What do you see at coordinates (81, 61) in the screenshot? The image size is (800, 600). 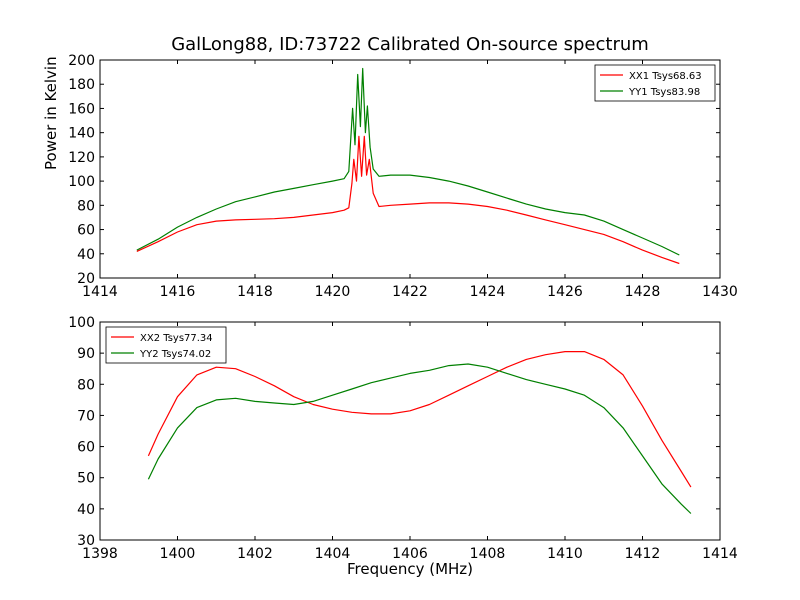 I see `plot1-y-tick-label: 200` at bounding box center [81, 61].